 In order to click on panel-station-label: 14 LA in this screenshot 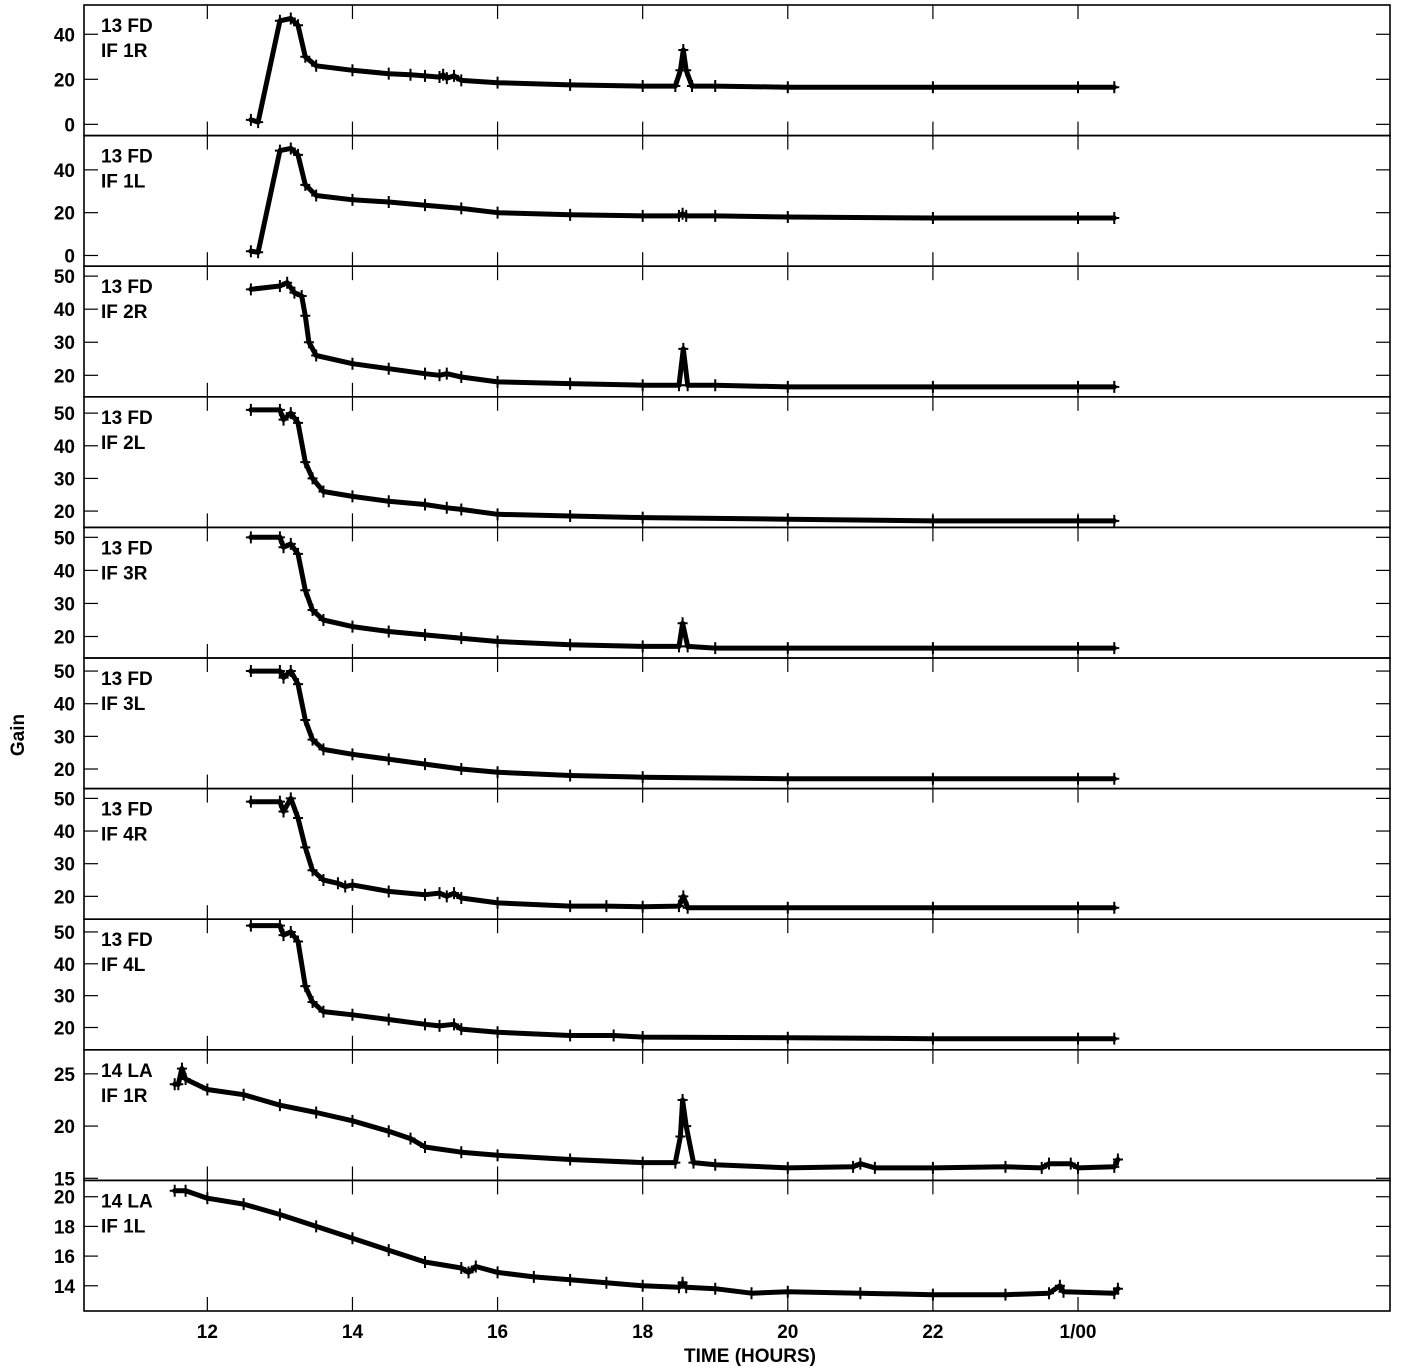, I will do `click(127, 1071)`.